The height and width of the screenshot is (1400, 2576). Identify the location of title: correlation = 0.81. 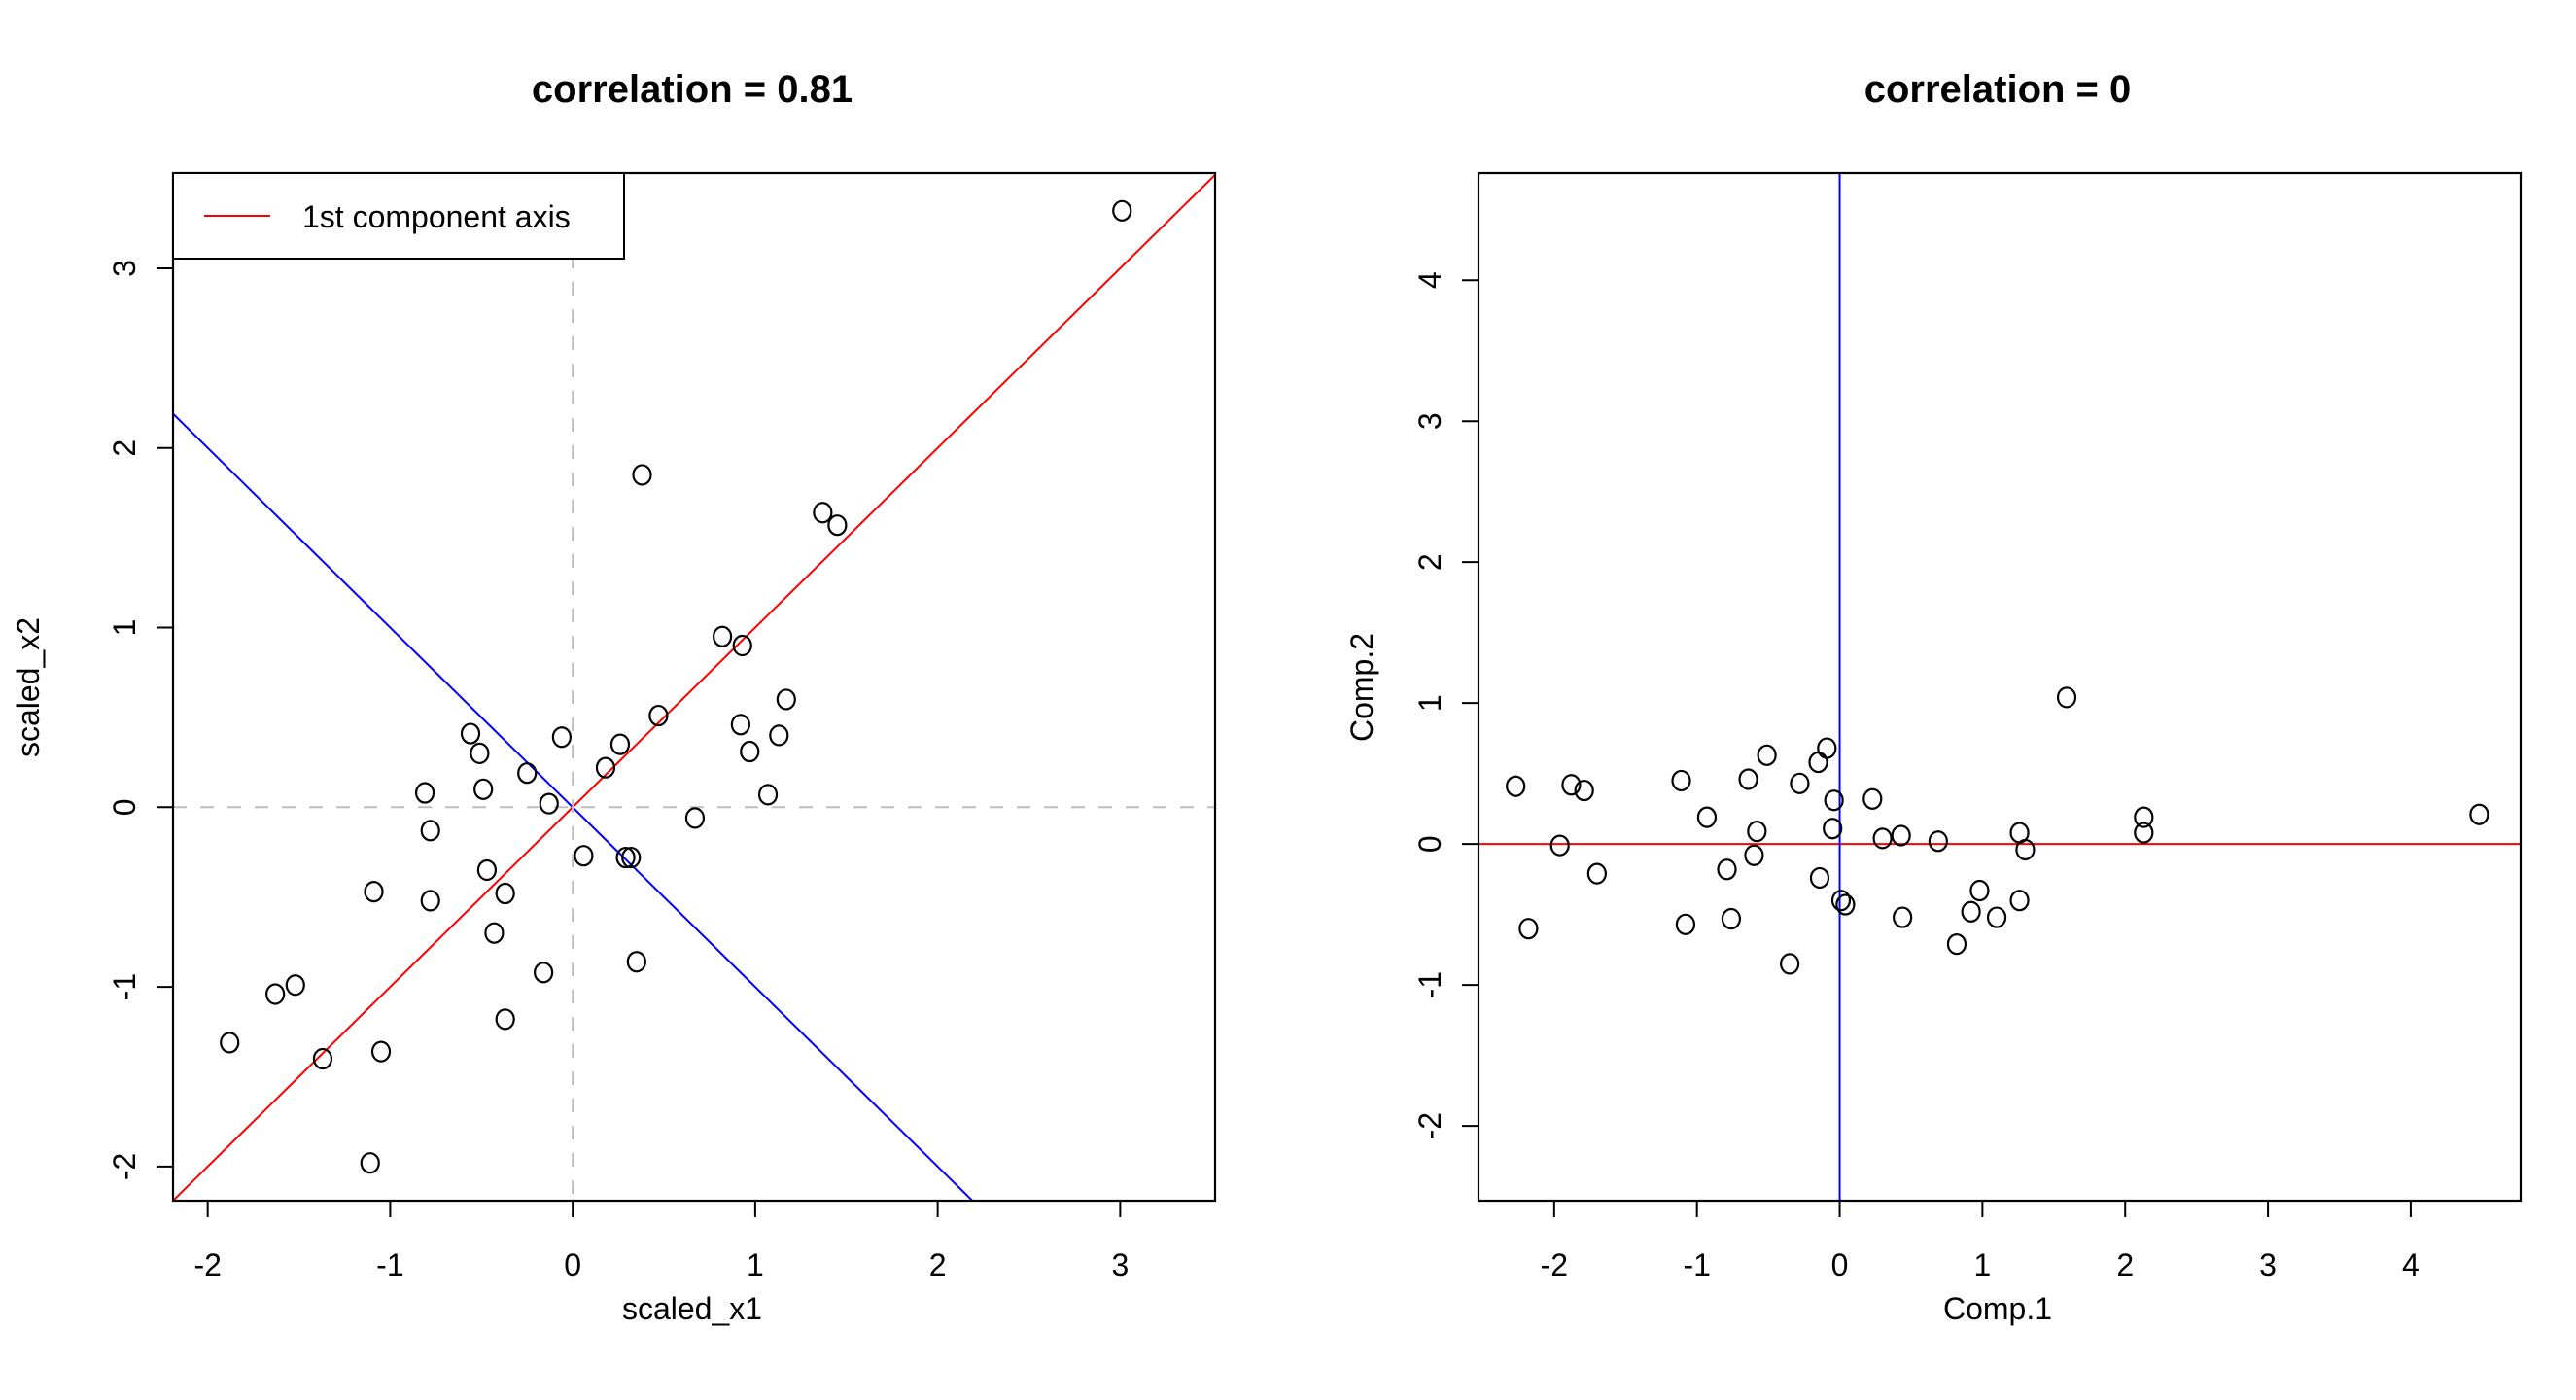
(693, 89).